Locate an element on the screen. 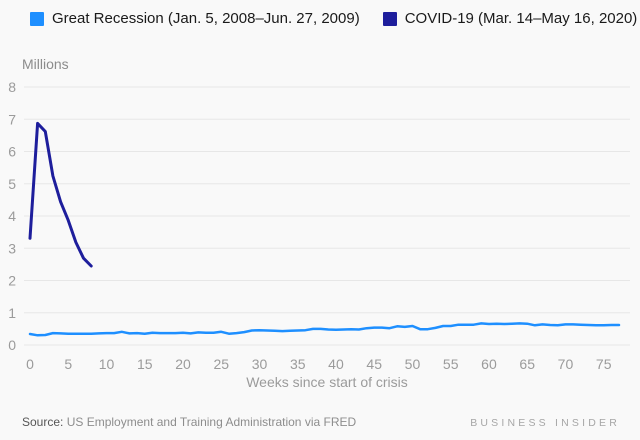  legend-swatch-great-recession-icon is located at coordinates (37, 18).